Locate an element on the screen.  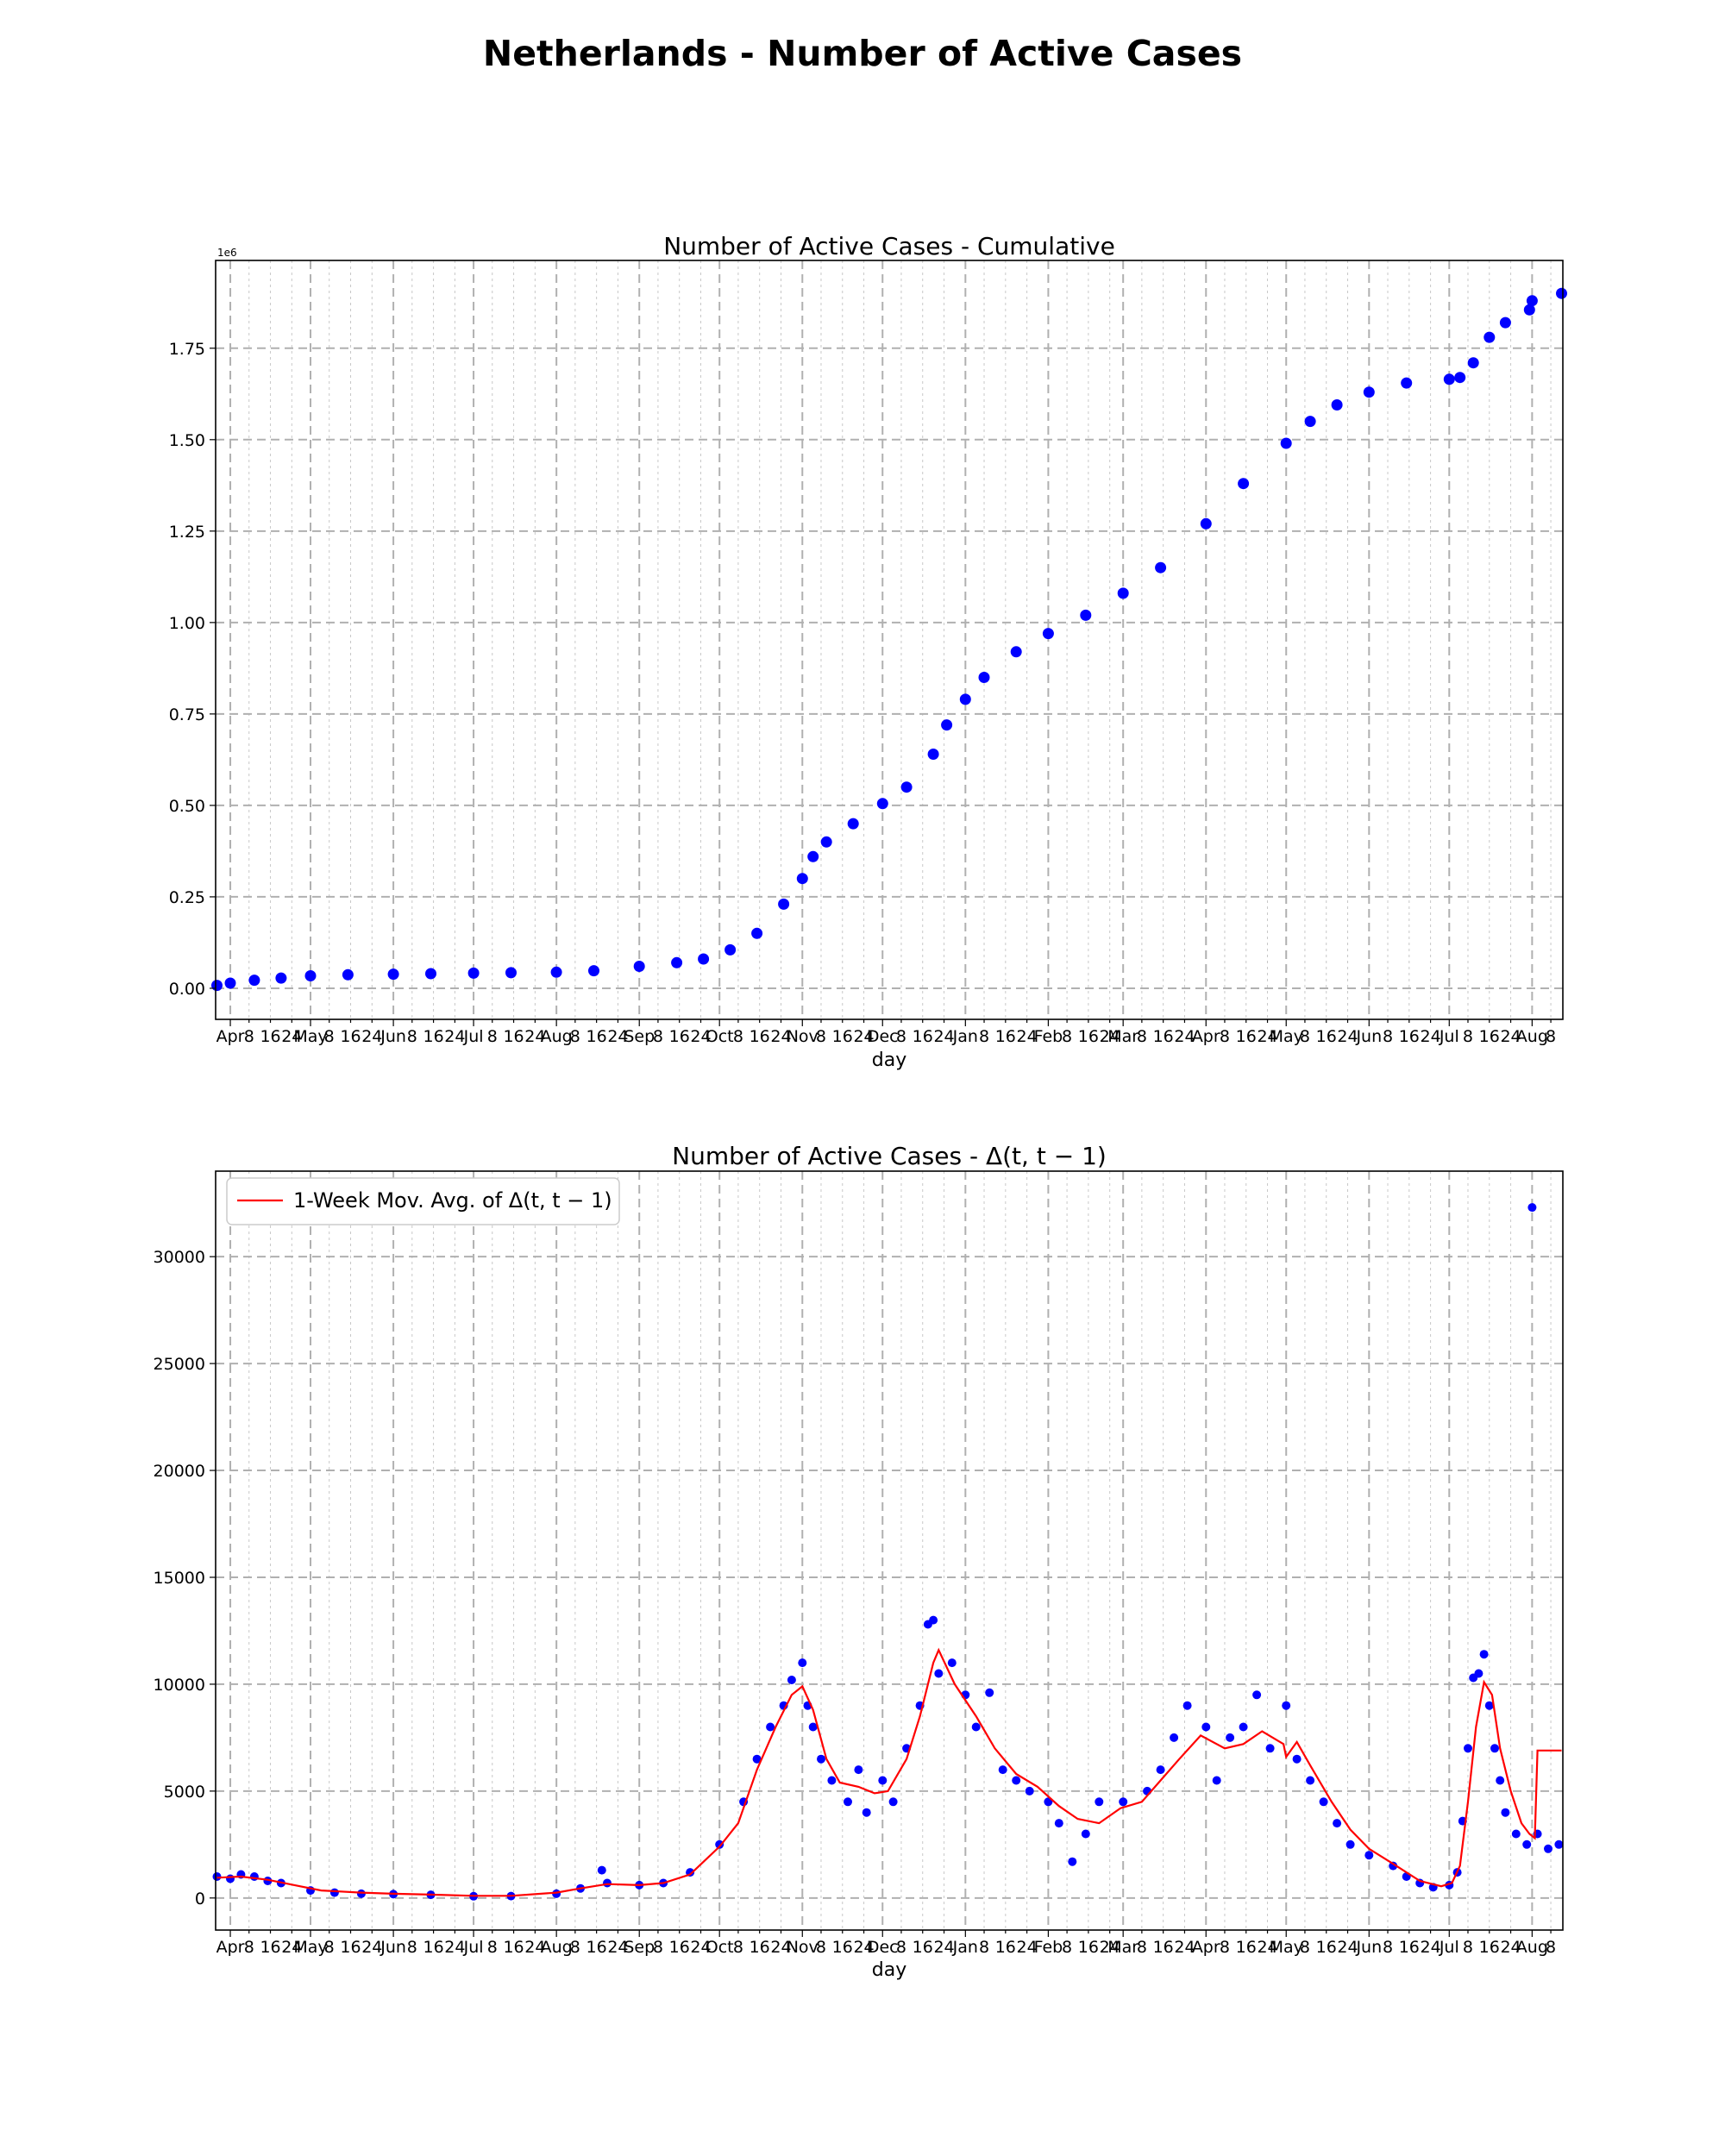
cumulative-x-axis-label: day is located at coordinates (889, 1060).